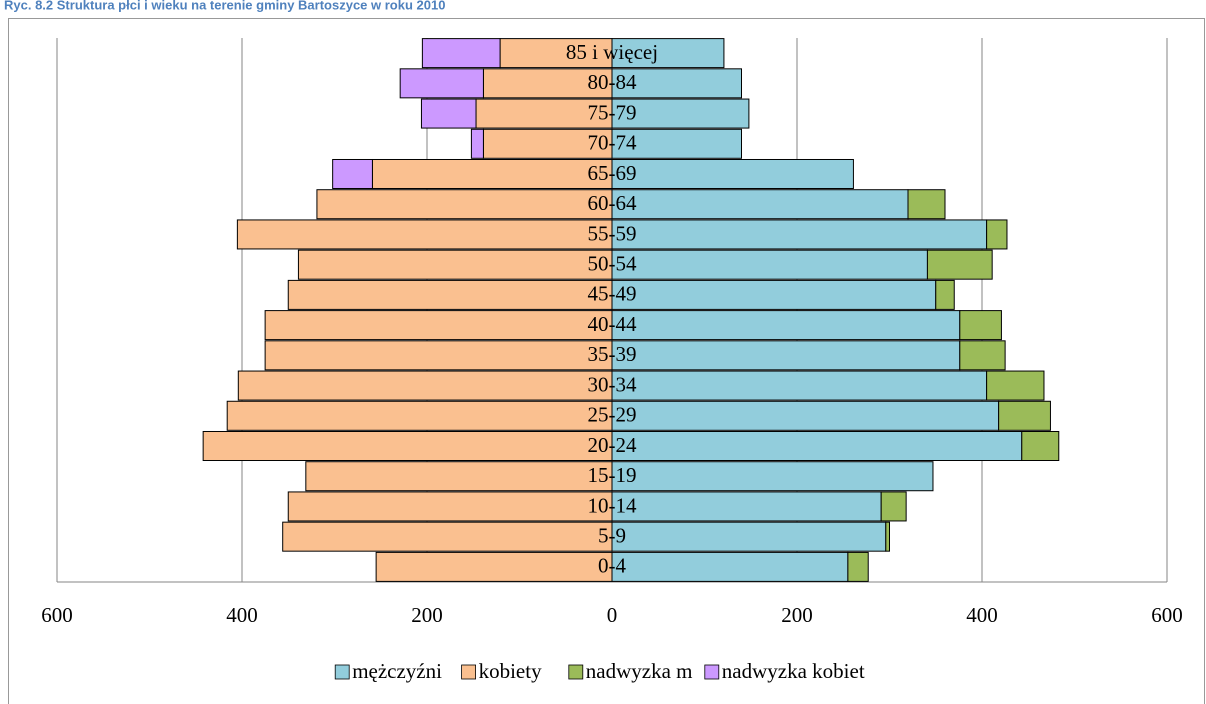 Image resolution: width=1206 pixels, height=704 pixels. What do you see at coordinates (612, 615) in the screenshot?
I see `x-tick-label: 0` at bounding box center [612, 615].